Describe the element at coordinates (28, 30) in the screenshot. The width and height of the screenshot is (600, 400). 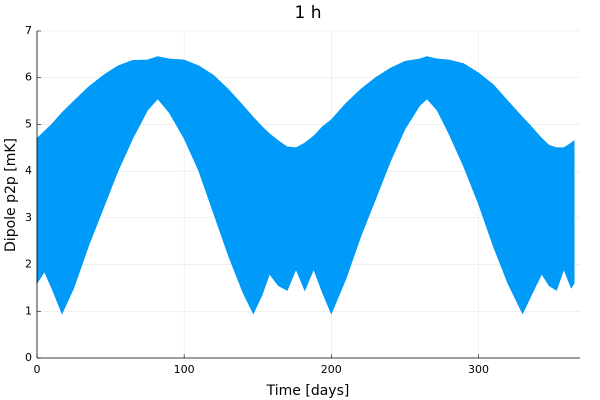
I see `y-tick-label: 7` at that location.